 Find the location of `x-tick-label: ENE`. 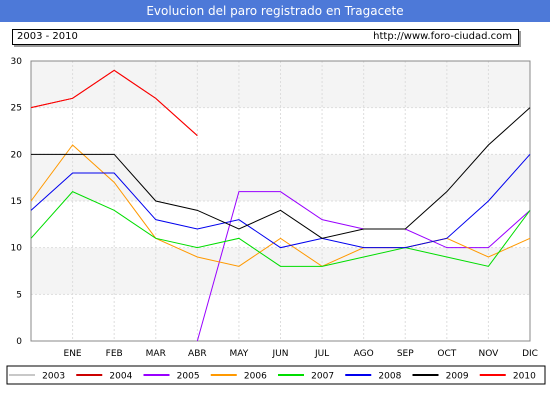

x-tick-label: ENE is located at coordinates (73, 354).